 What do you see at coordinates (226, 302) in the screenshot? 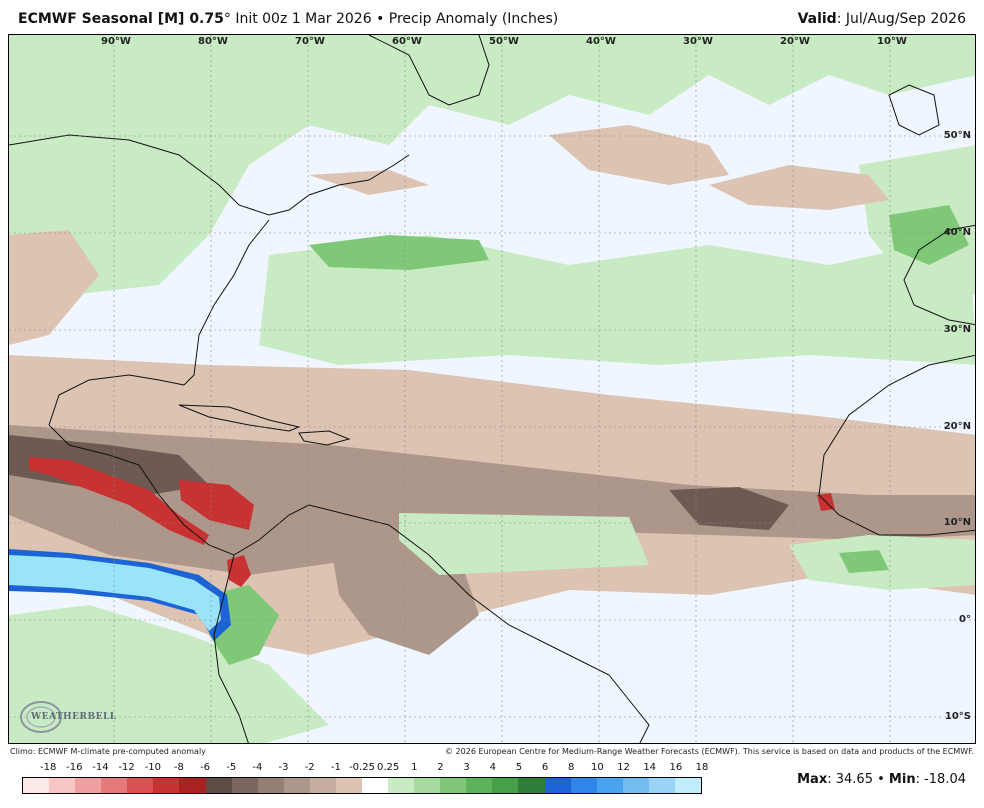
I see `coast-us-east` at bounding box center [226, 302].